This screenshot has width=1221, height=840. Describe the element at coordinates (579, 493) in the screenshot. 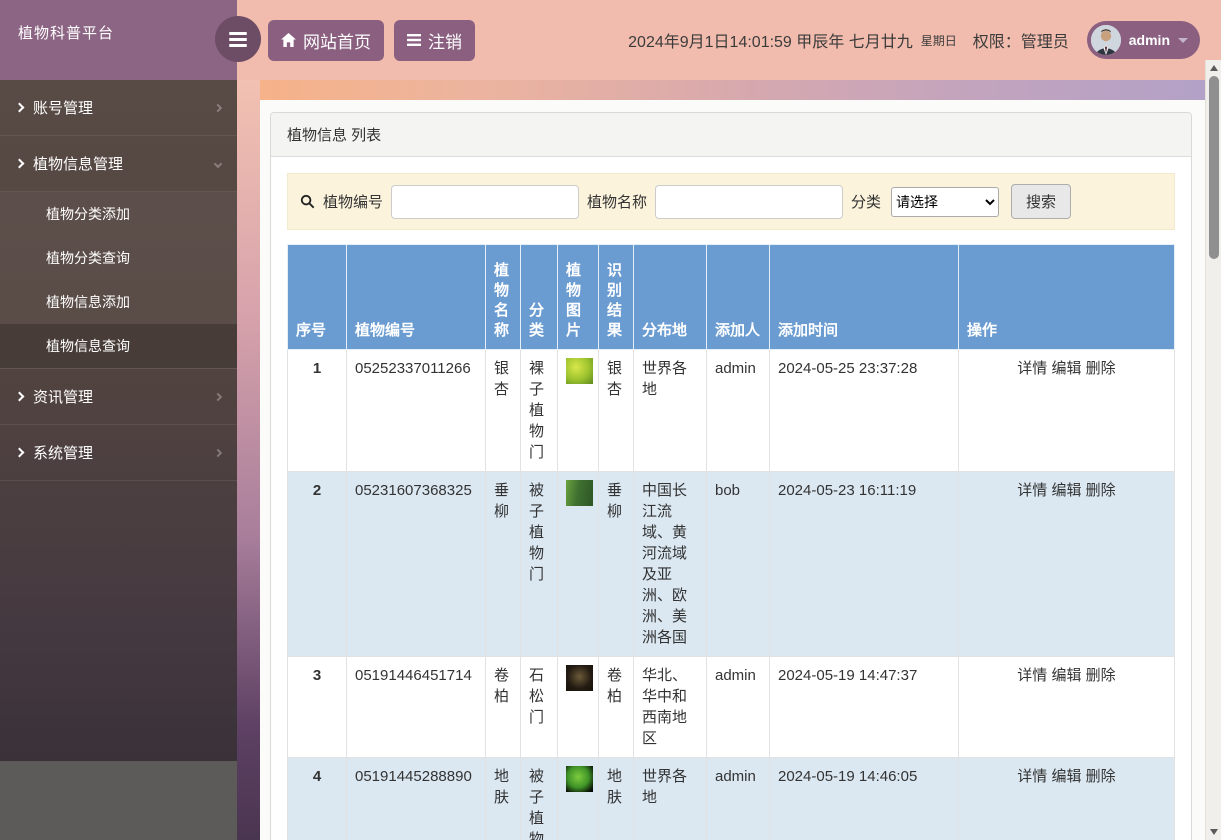

I see `willow-thumbnail` at that location.